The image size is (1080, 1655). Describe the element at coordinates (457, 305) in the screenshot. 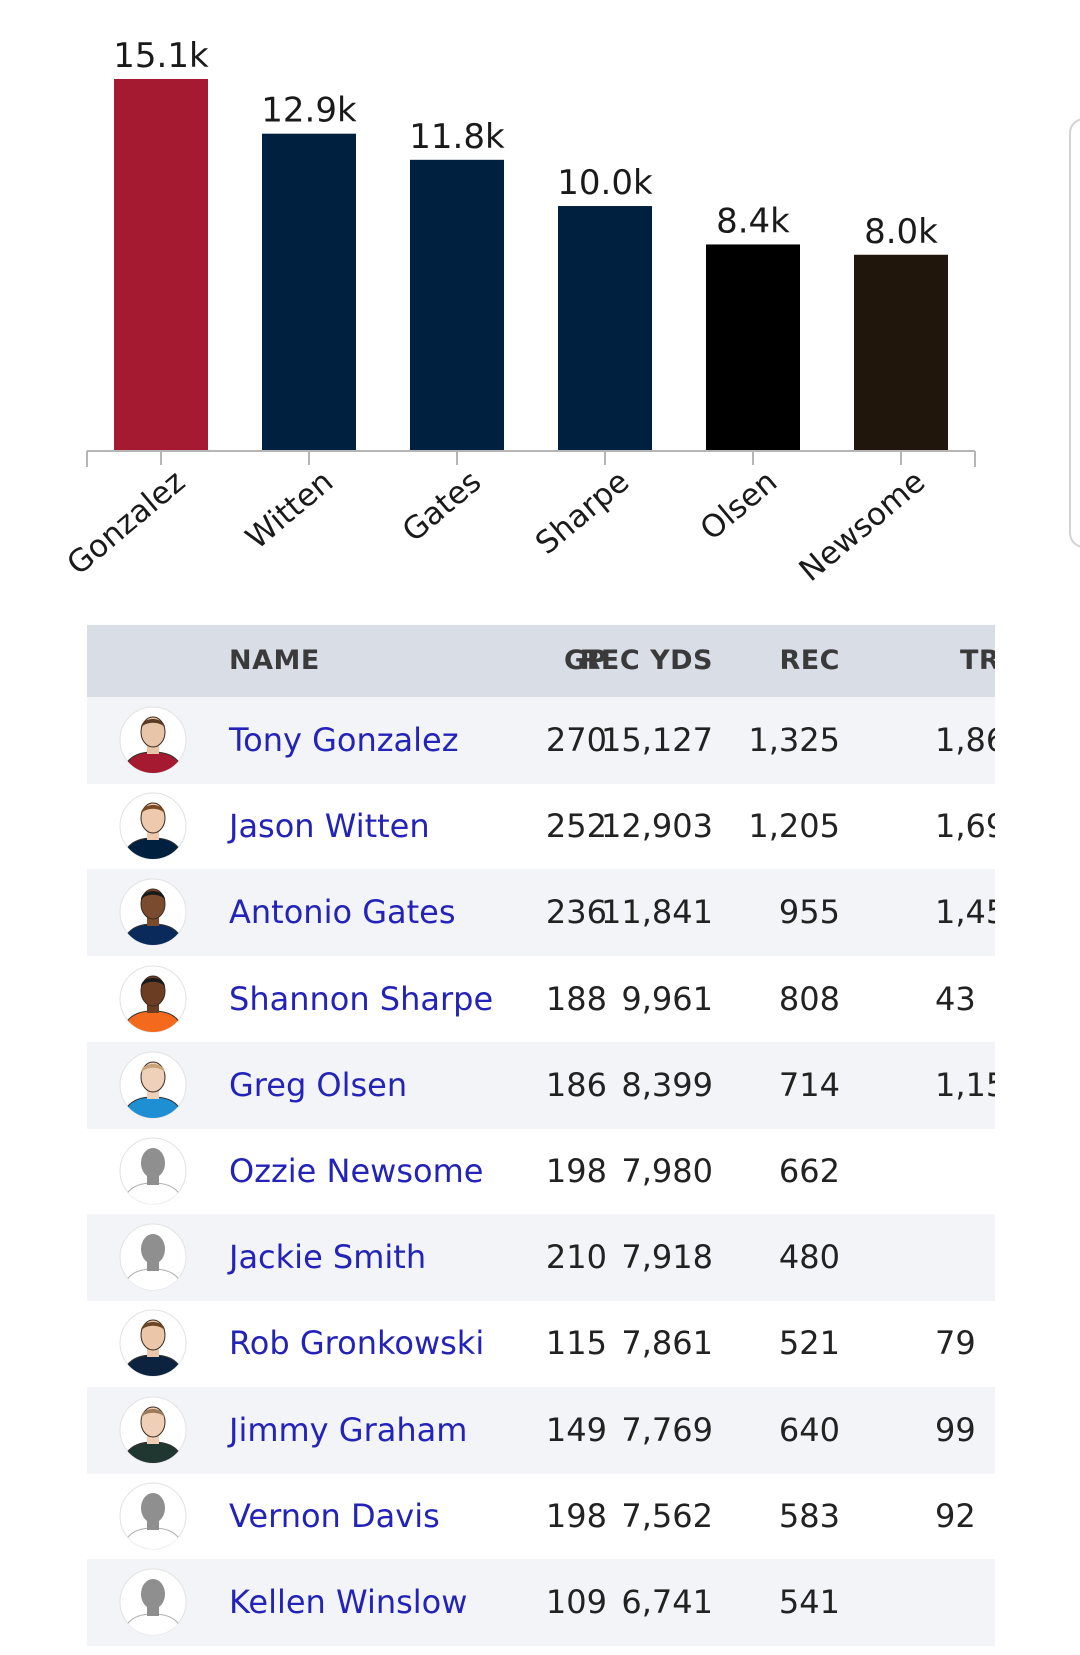

I see `bar-gates` at that location.